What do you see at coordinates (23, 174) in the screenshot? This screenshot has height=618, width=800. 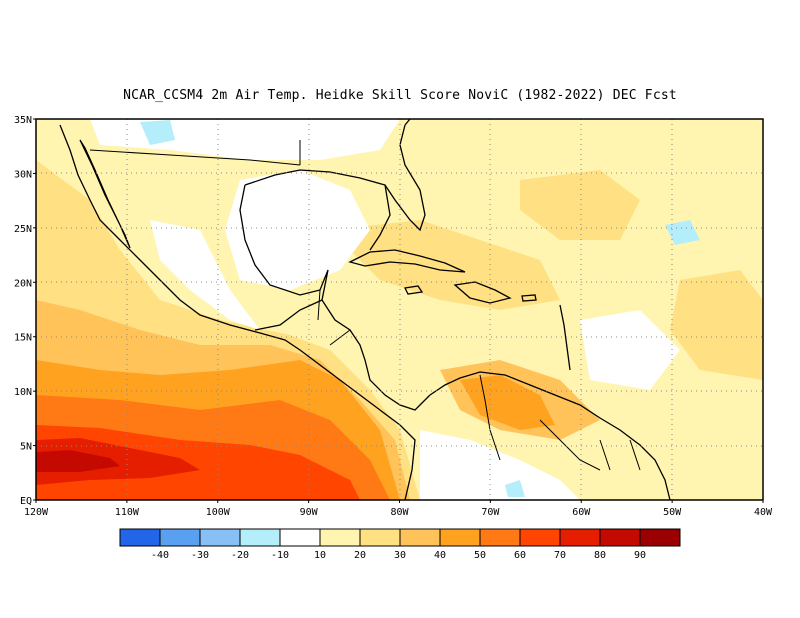 I see `lat-tick-label: 30N` at bounding box center [23, 174].